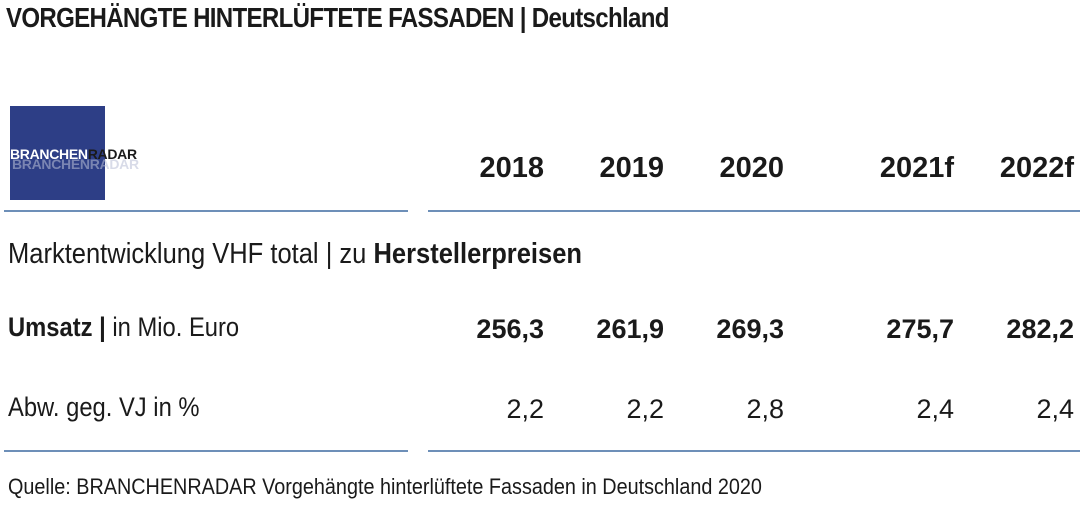 This screenshot has width=1081, height=516. What do you see at coordinates (631, 168) in the screenshot?
I see `year-header-2019: 2019` at bounding box center [631, 168].